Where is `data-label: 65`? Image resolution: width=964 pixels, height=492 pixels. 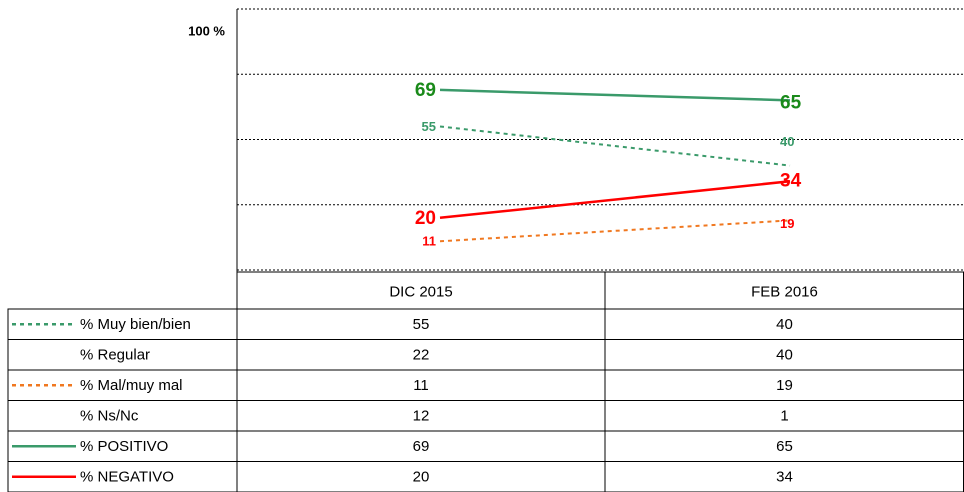 data-label: 65 is located at coordinates (791, 102).